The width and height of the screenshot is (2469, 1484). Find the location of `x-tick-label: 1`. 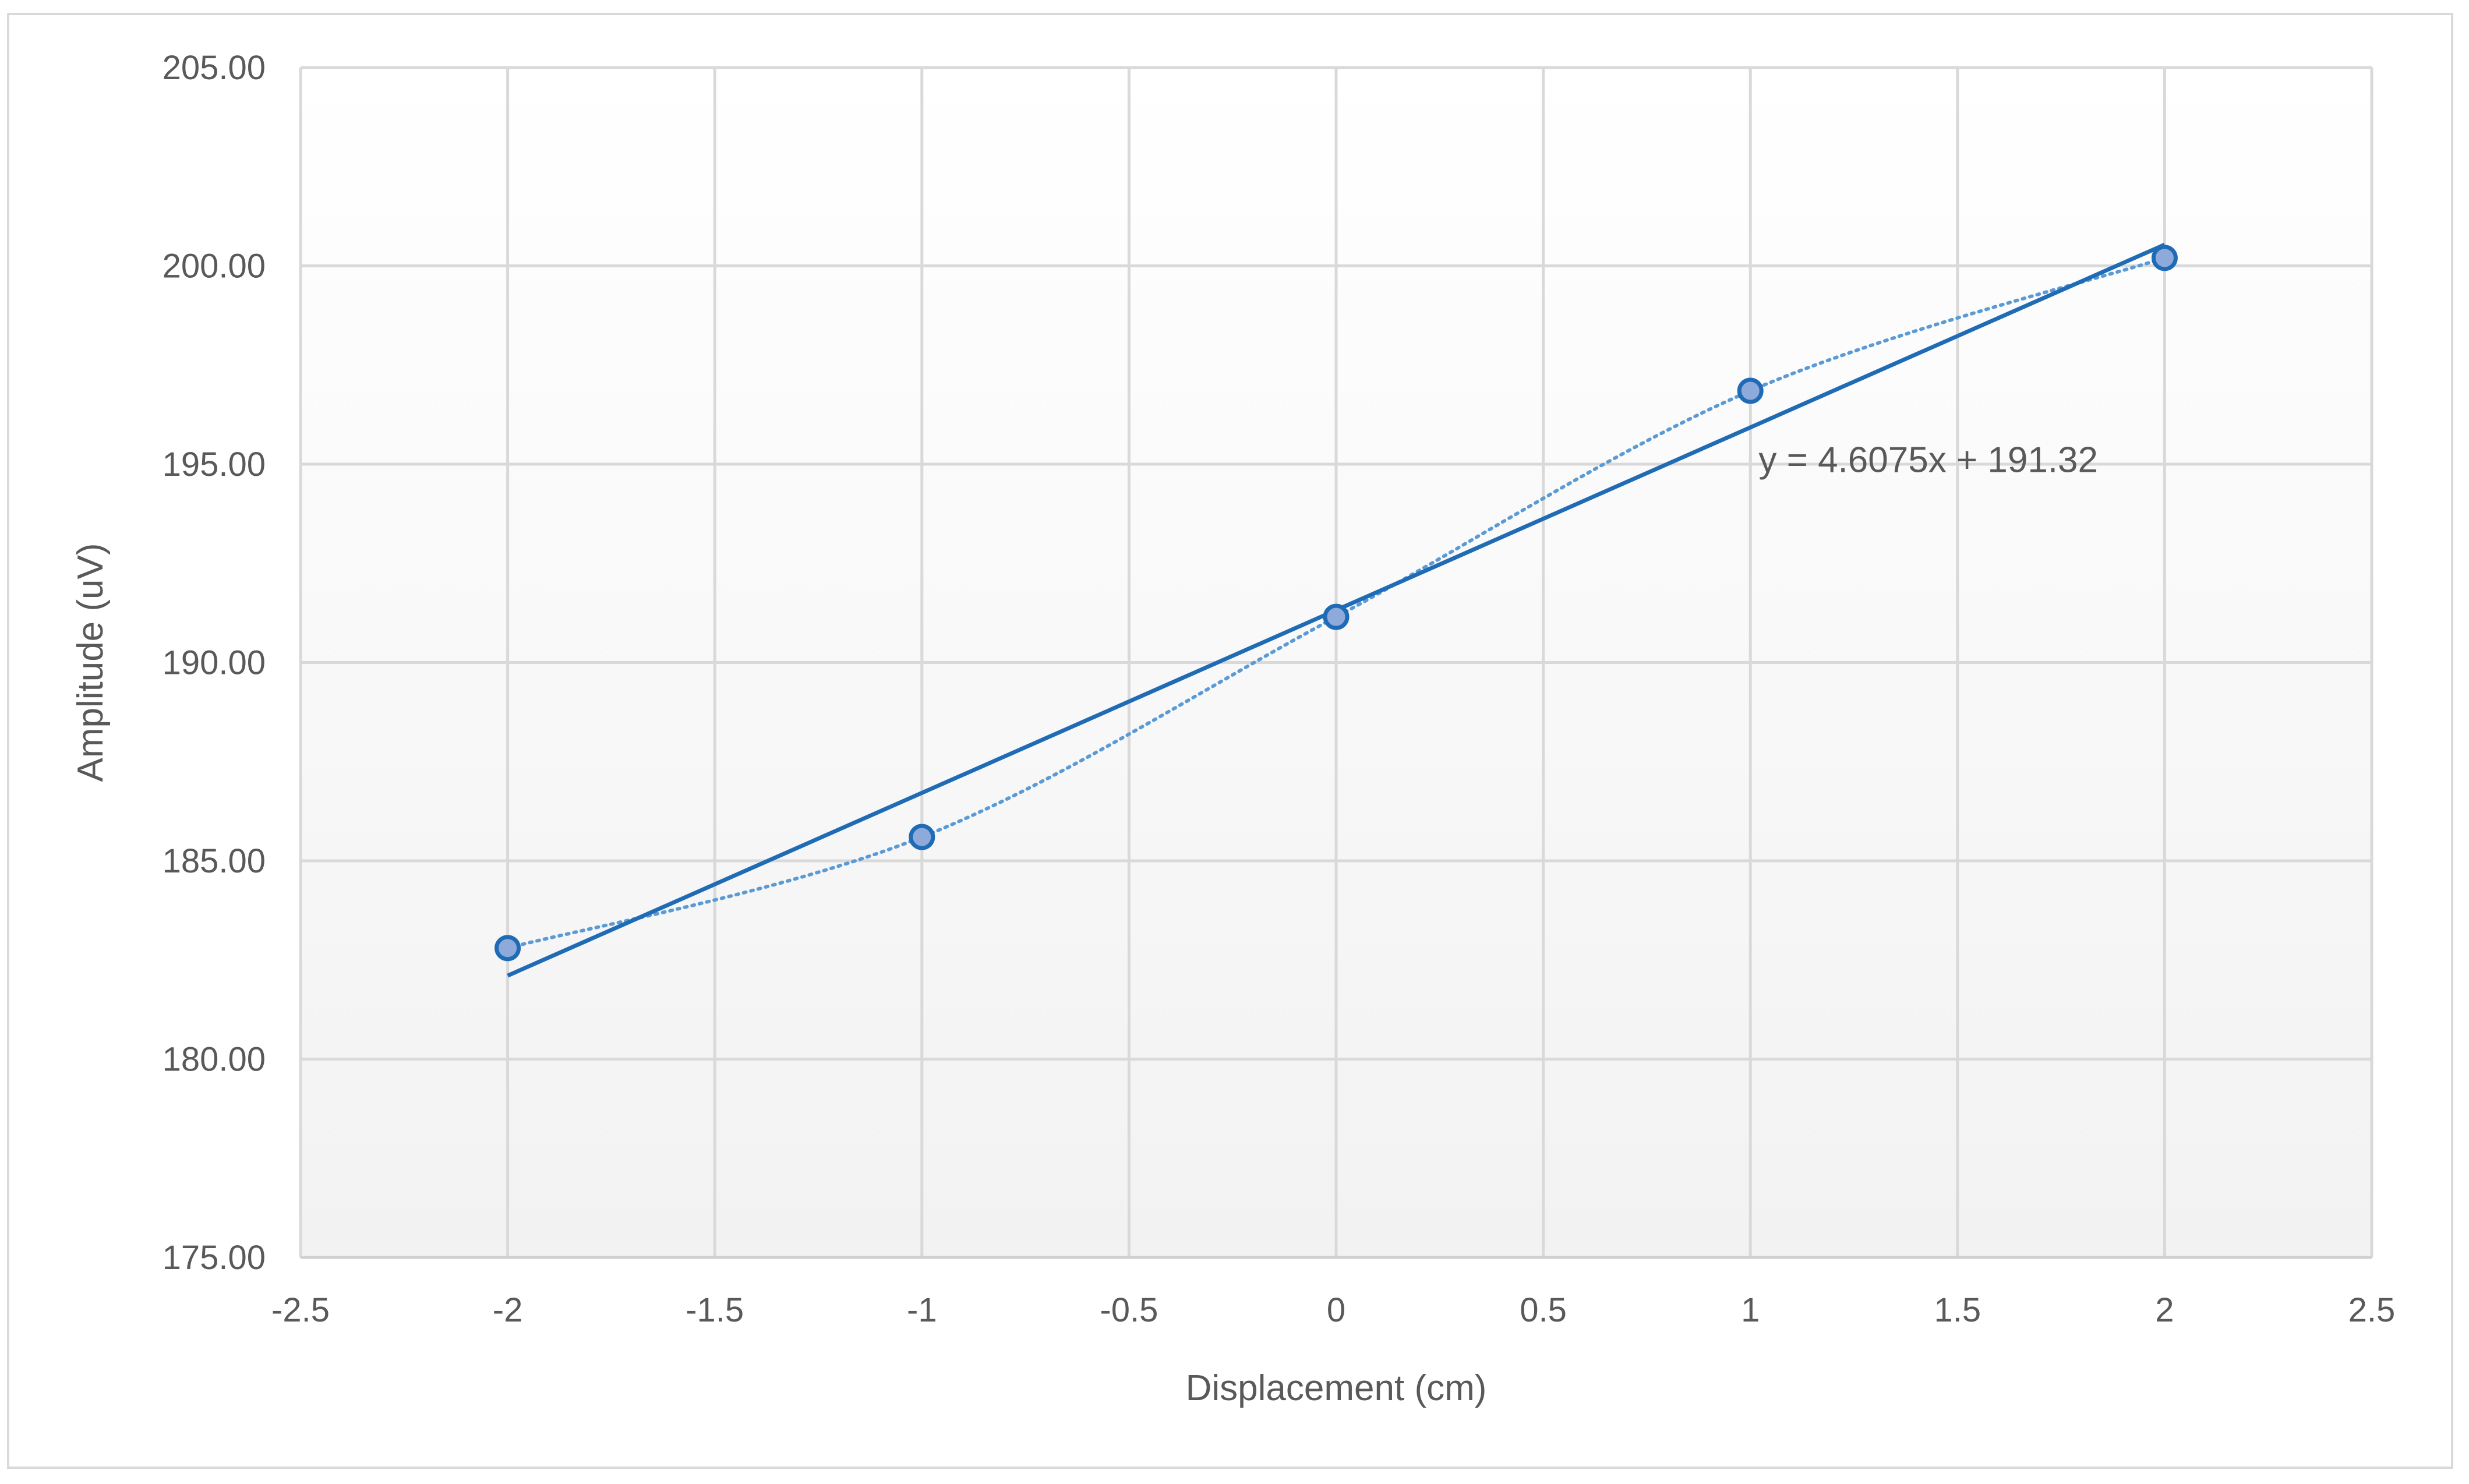

x-tick-label: 1 is located at coordinates (1750, 1310).